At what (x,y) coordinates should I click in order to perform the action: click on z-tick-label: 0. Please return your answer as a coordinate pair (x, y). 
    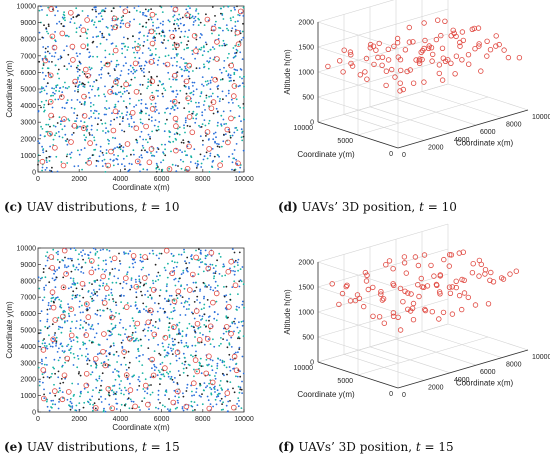
    Looking at the image, I should click on (312, 363).